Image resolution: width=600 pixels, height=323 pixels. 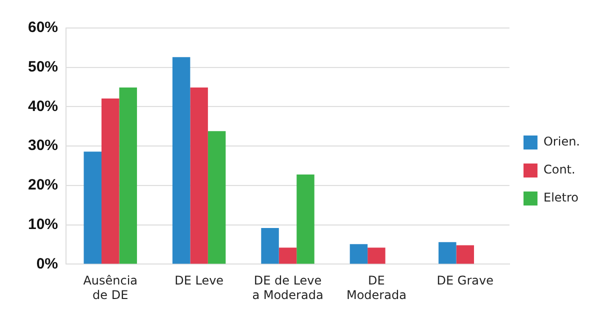 I want to click on y-tick-label: 50%, so click(x=43, y=67).